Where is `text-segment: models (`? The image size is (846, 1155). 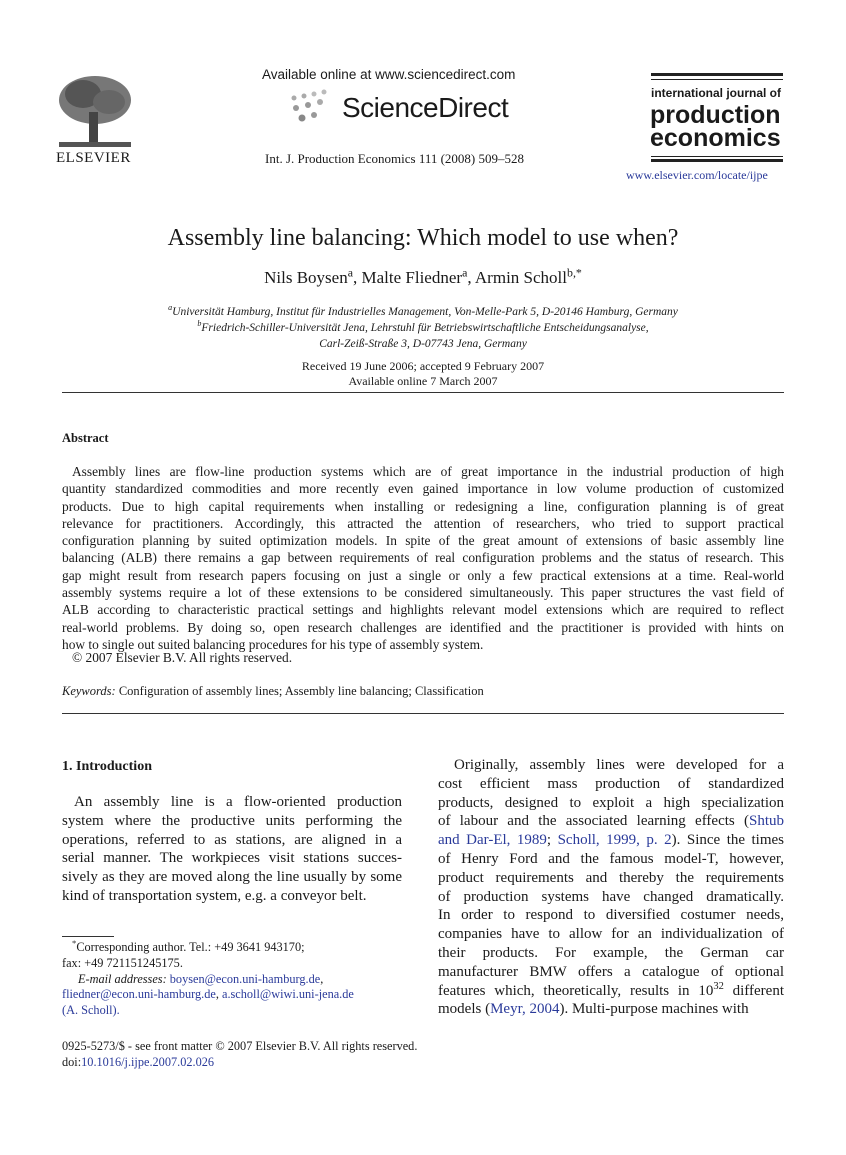
text-segment: models ( is located at coordinates (464, 1009).